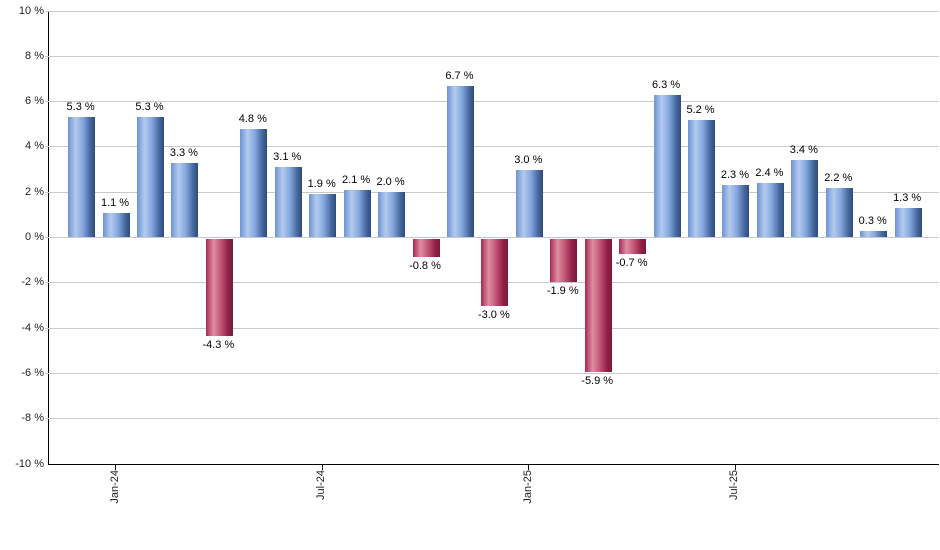 This screenshot has width=940, height=550. What do you see at coordinates (321, 184) in the screenshot?
I see `bar-value-label: 1.9 %` at bounding box center [321, 184].